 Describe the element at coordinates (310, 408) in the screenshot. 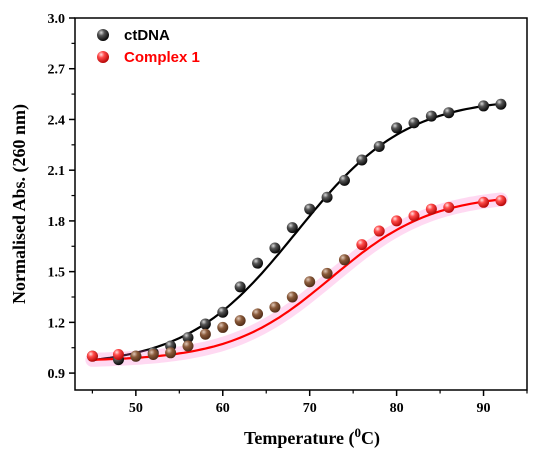

I see `x-tick-label: 70` at that location.